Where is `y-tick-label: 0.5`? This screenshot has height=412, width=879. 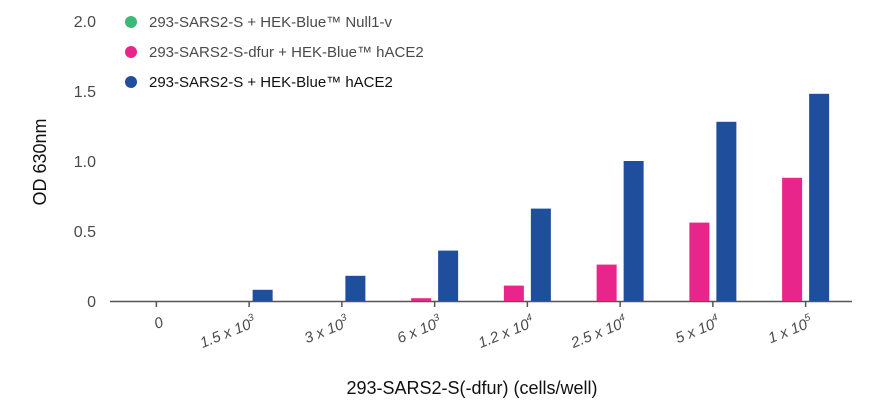
y-tick-label: 0.5 is located at coordinates (85, 232).